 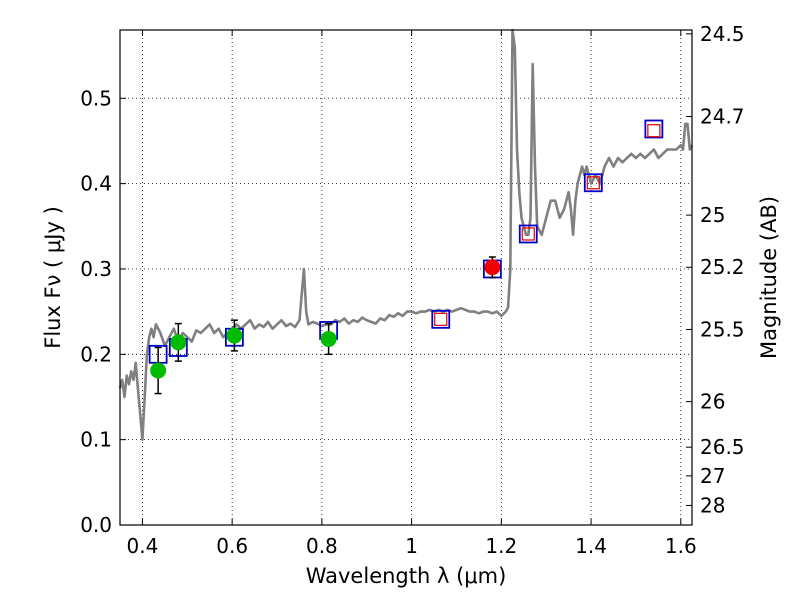 What do you see at coordinates (722, 267) in the screenshot?
I see `y2-tick-label: 25.2` at bounding box center [722, 267].